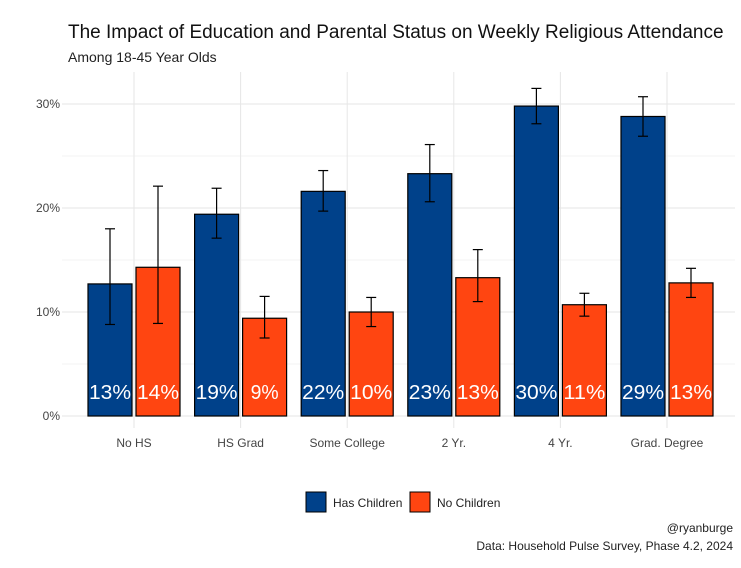 This screenshot has width=741, height=568. What do you see at coordinates (430, 393) in the screenshot?
I see `data-label: 23%` at bounding box center [430, 393].